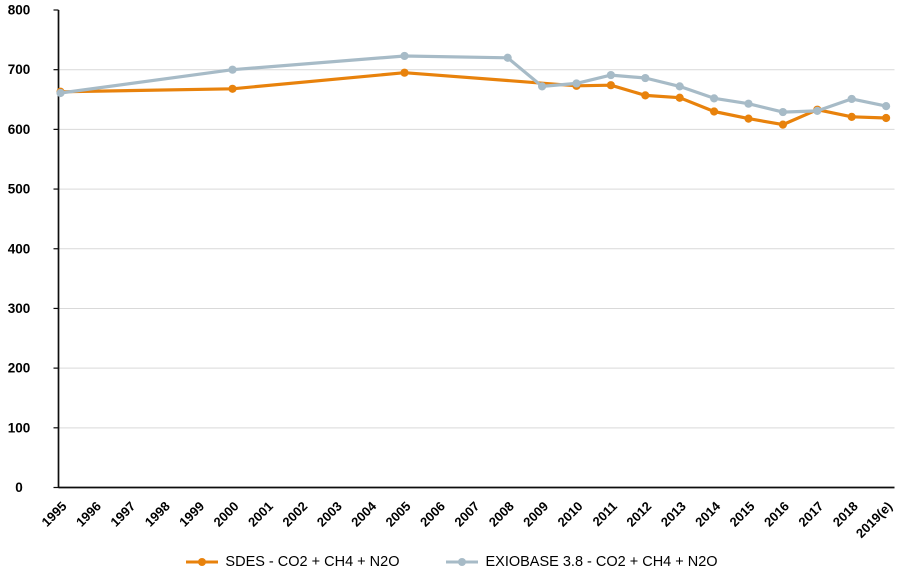  Describe the element at coordinates (19, 248) in the screenshot. I see `y-axis-label: 400` at that location.